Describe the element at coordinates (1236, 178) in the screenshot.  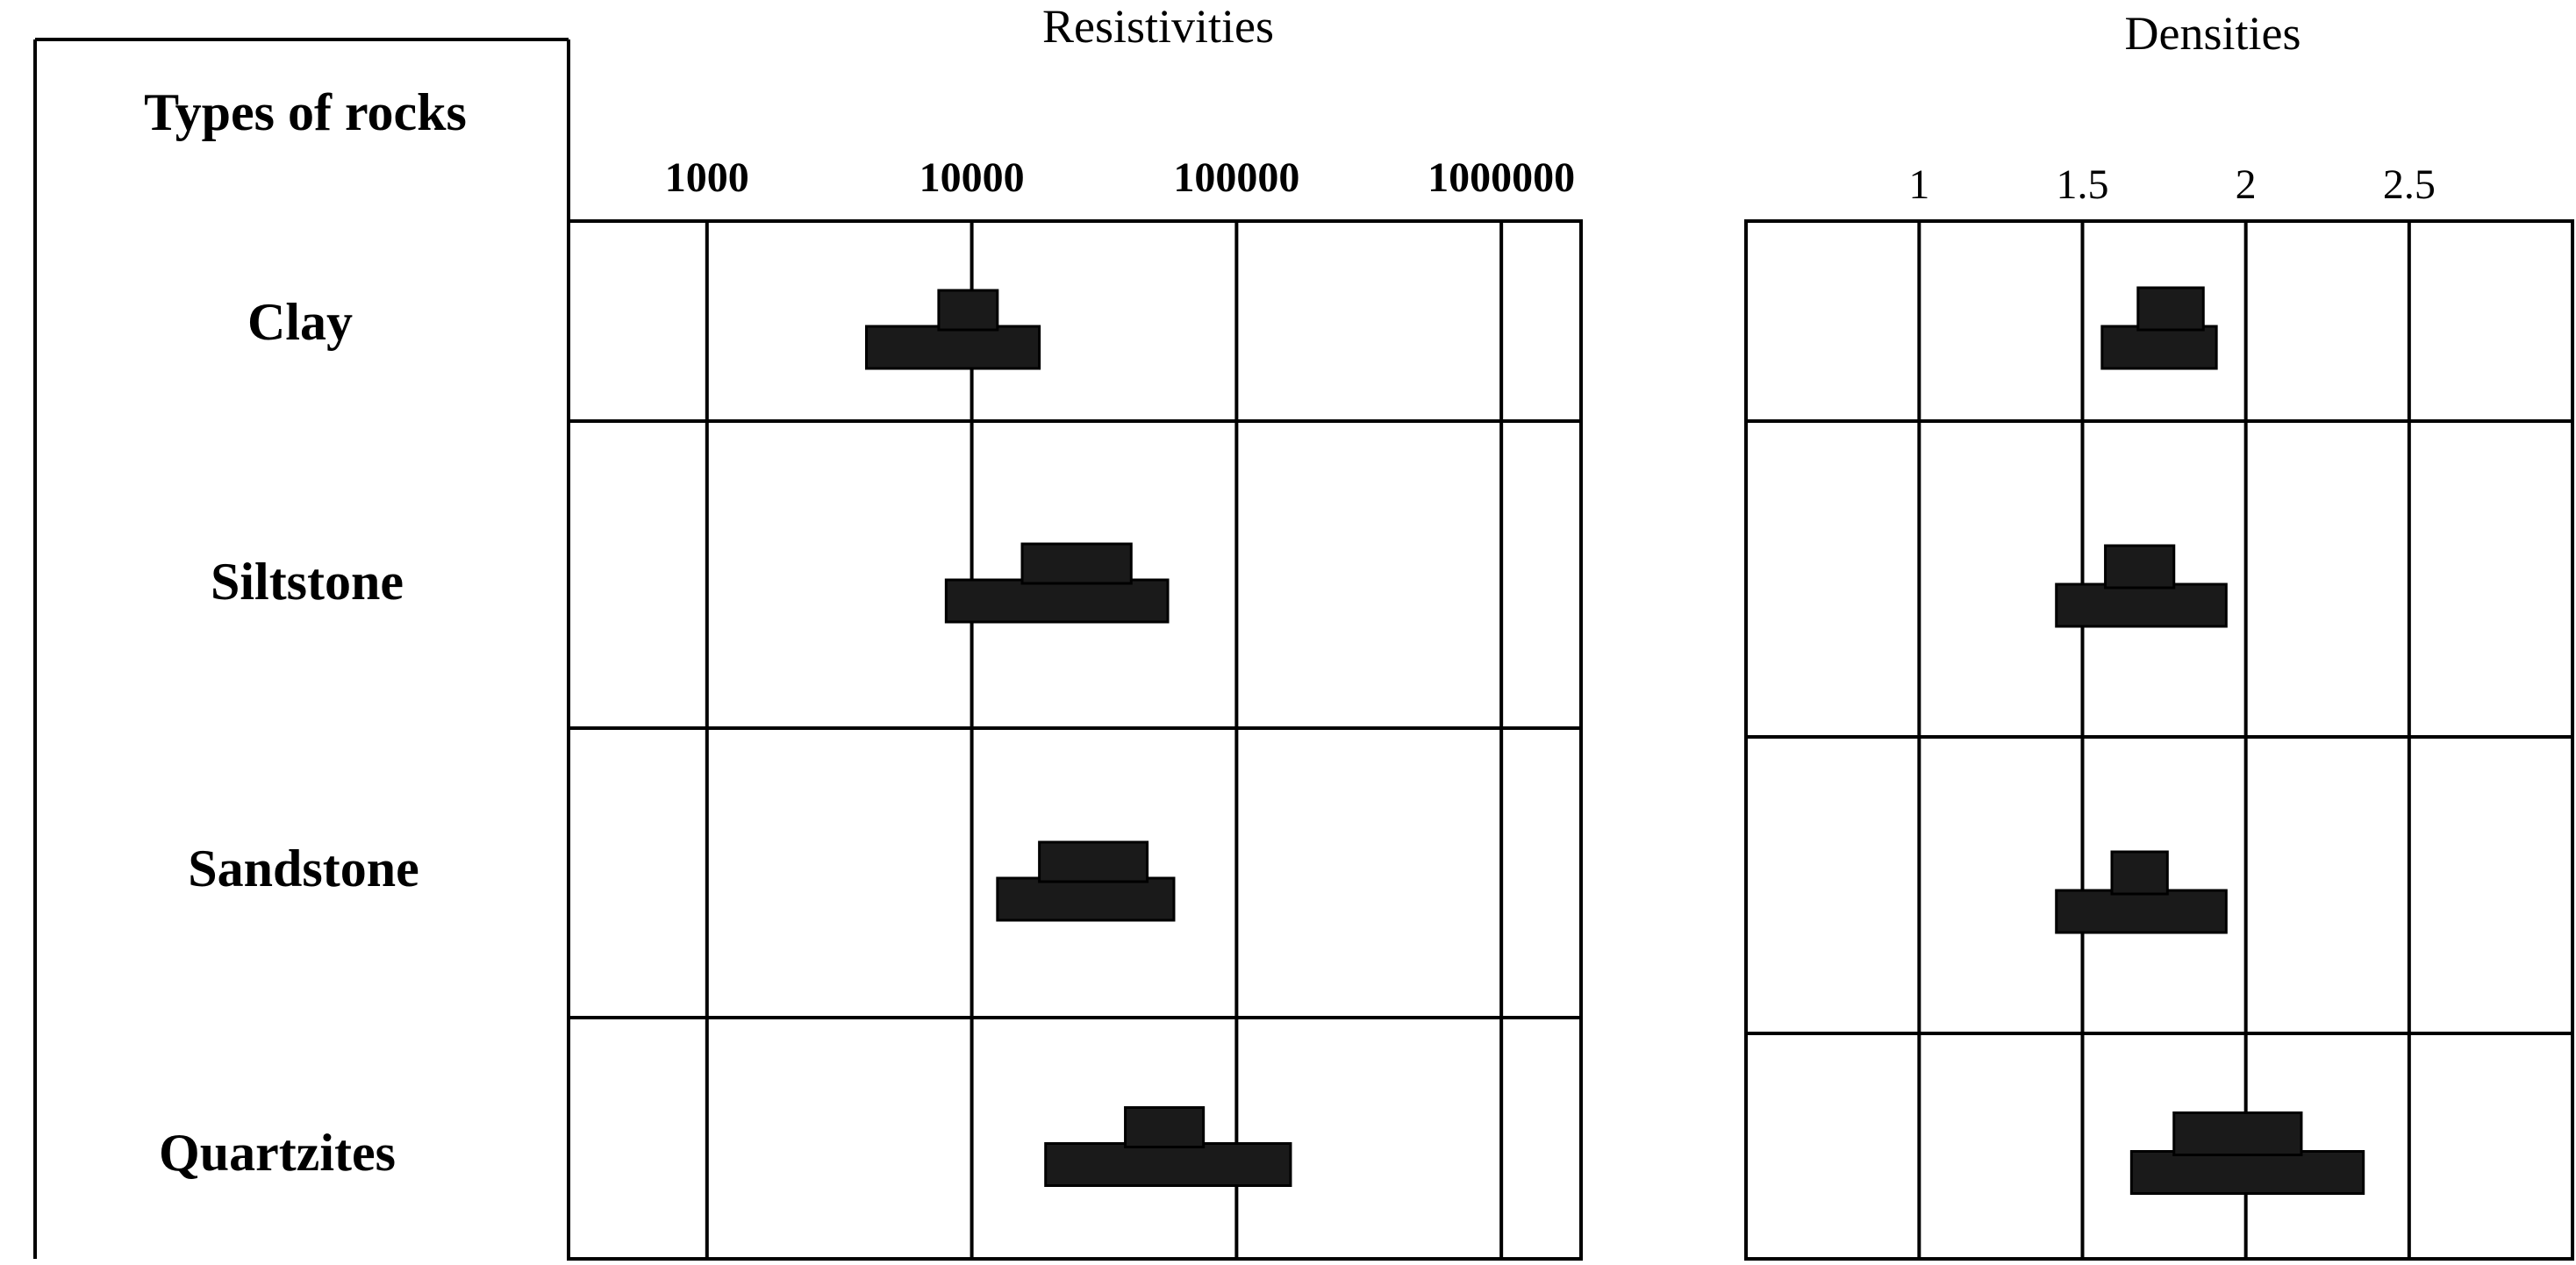
I see `res-tick-label-100000: 100000` at that location.